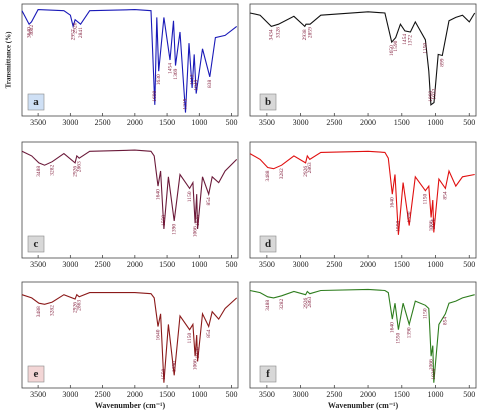 The width and height of the screenshot is (480, 413). Describe the element at coordinates (310, 32) in the screenshot. I see `peak-label: 2859` at that location.